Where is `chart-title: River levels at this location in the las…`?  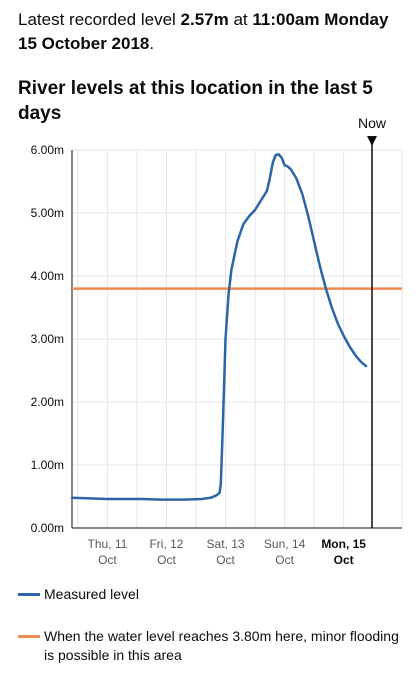 chart-title: River levels at this location in the las… is located at coordinates (195, 101).